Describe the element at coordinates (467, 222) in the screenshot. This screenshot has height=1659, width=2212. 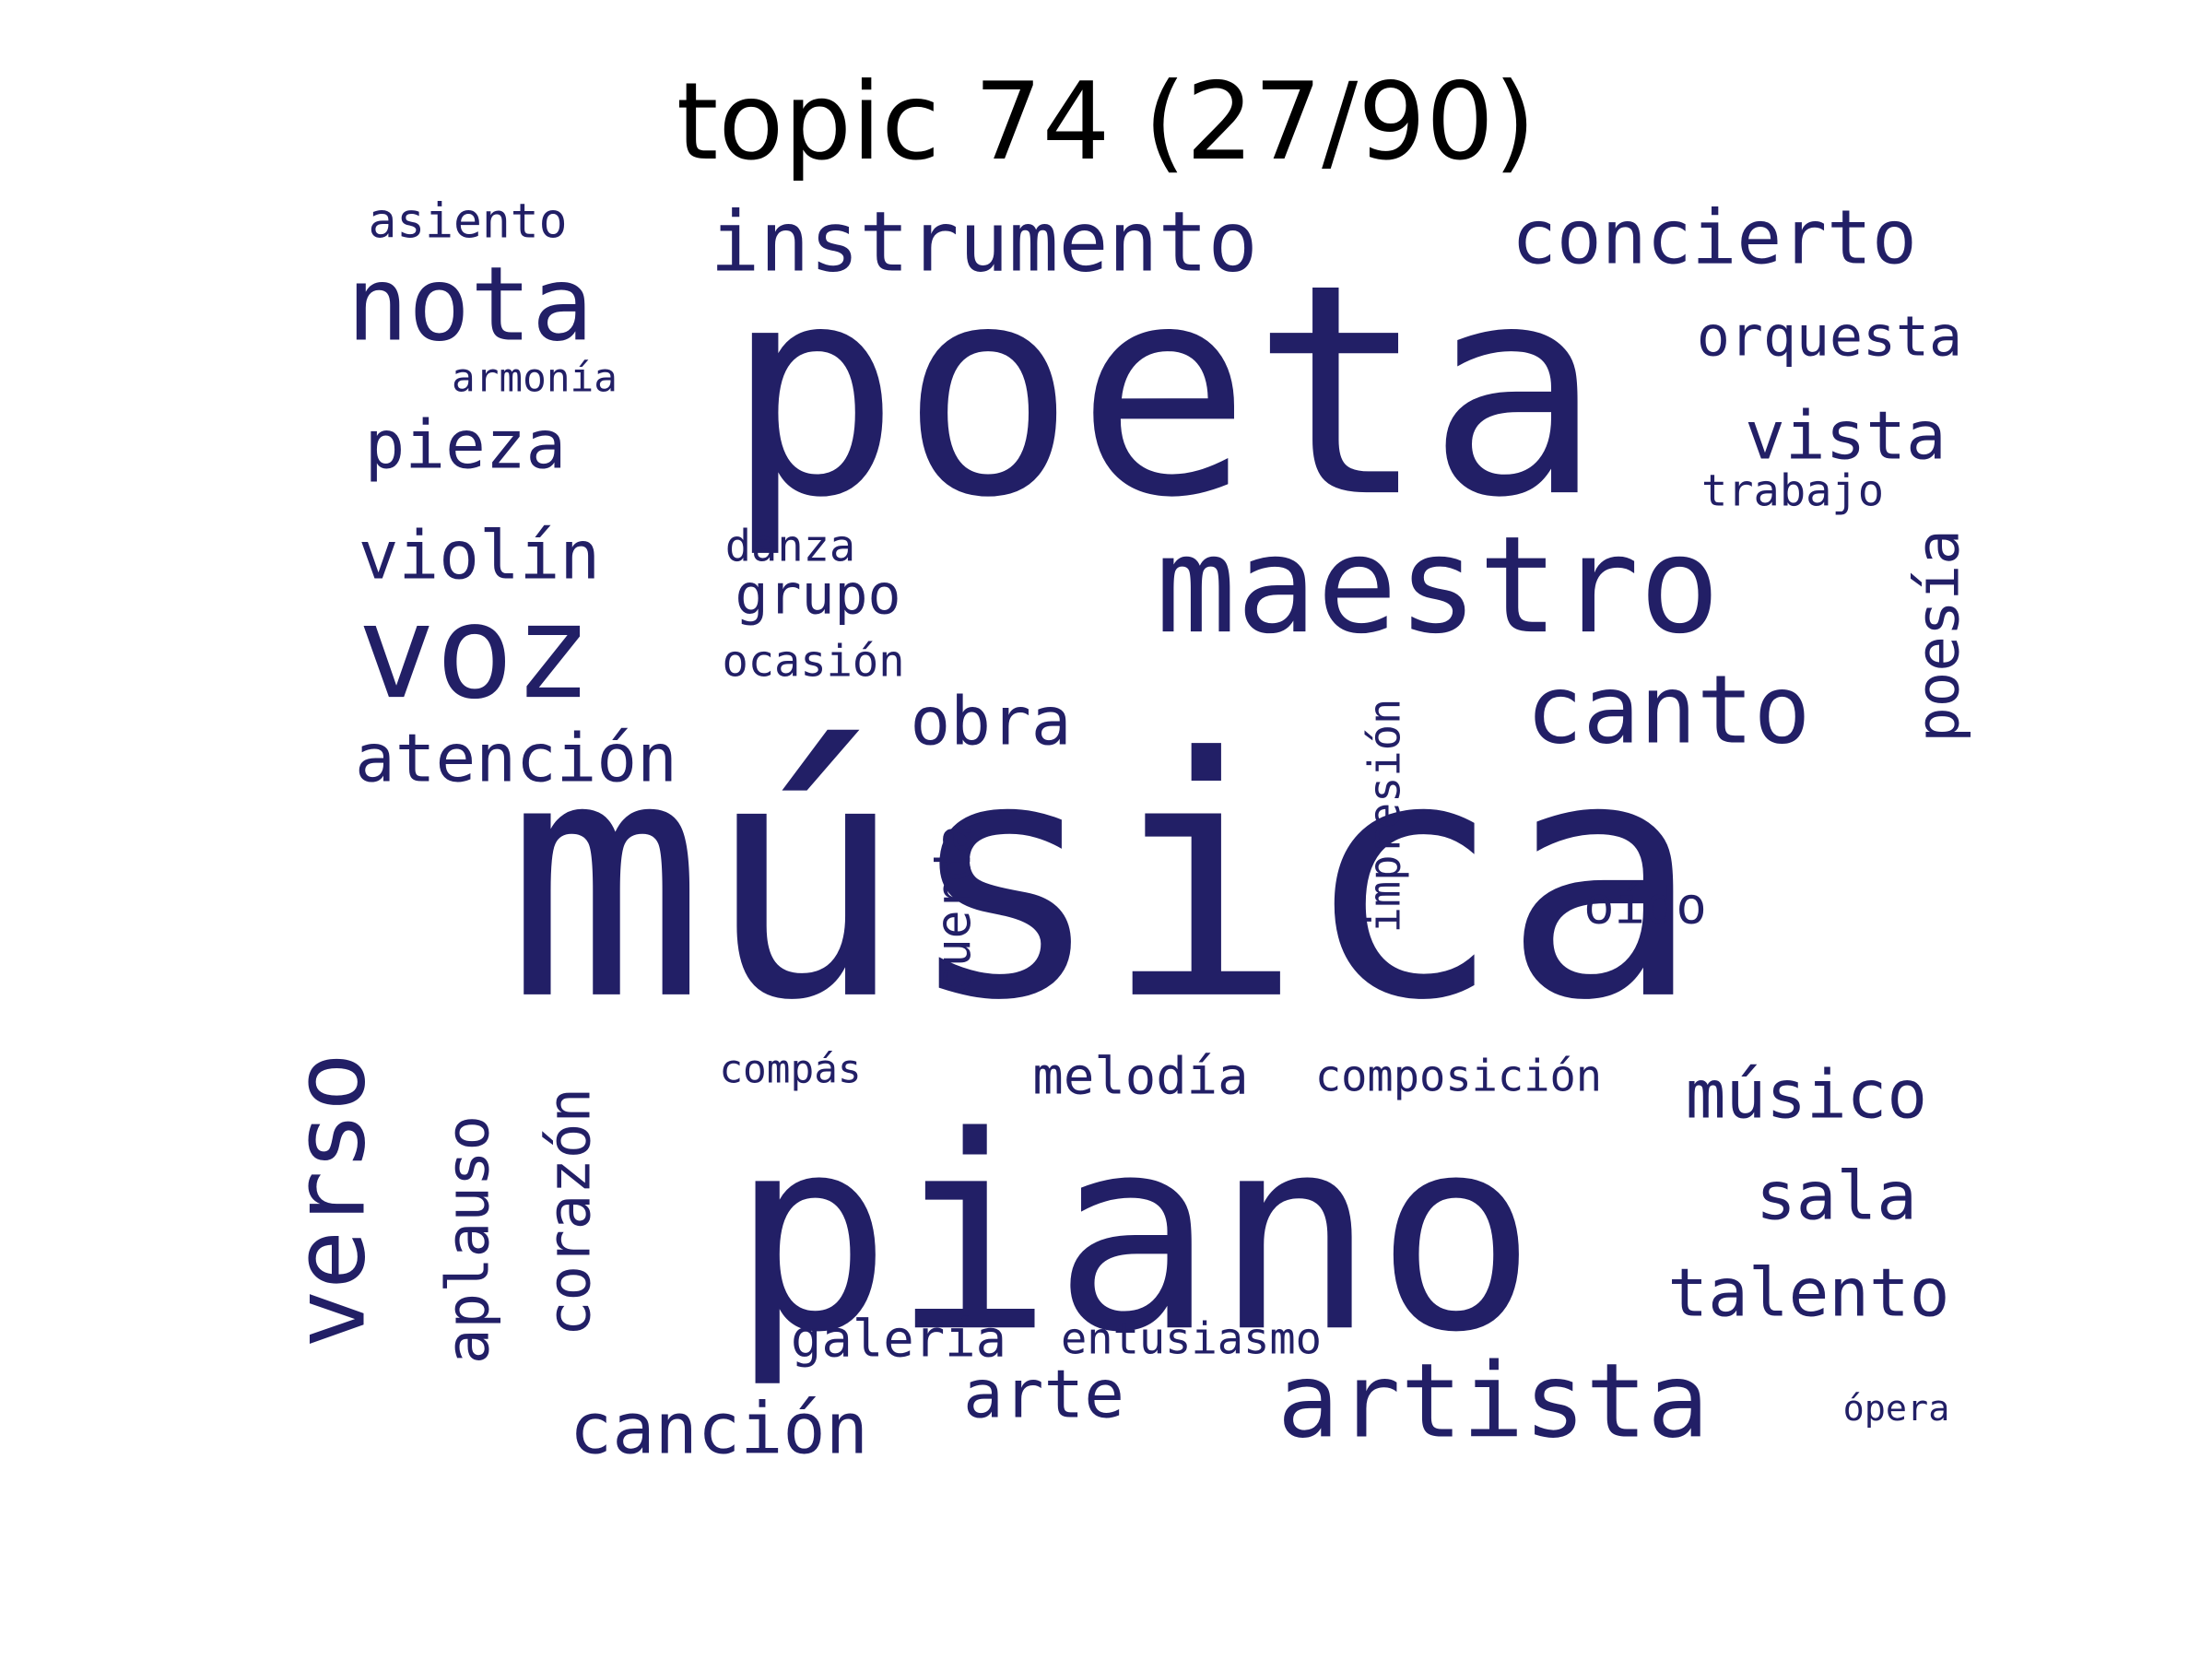
I see `cloud-word: asiento` at that location.